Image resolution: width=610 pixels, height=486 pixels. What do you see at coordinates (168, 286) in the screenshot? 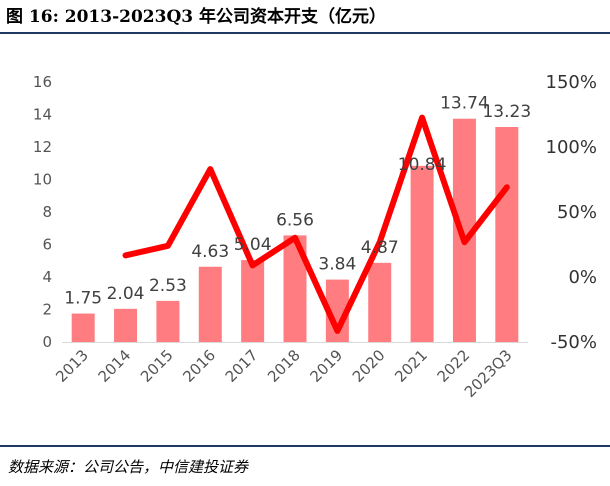
I see `data-label-2015: 2.53` at bounding box center [168, 286].